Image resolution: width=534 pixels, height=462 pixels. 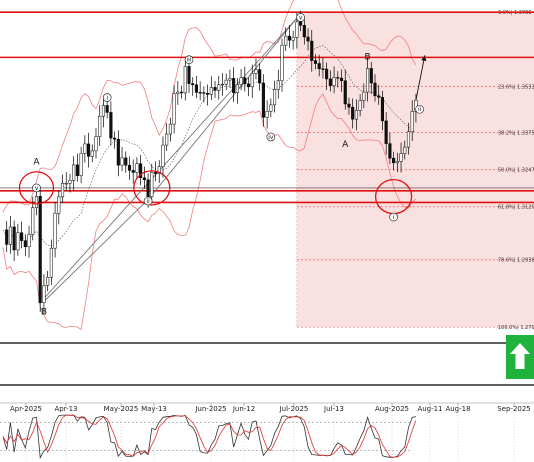 I want to click on up-arrow-icon, so click(x=520, y=356).